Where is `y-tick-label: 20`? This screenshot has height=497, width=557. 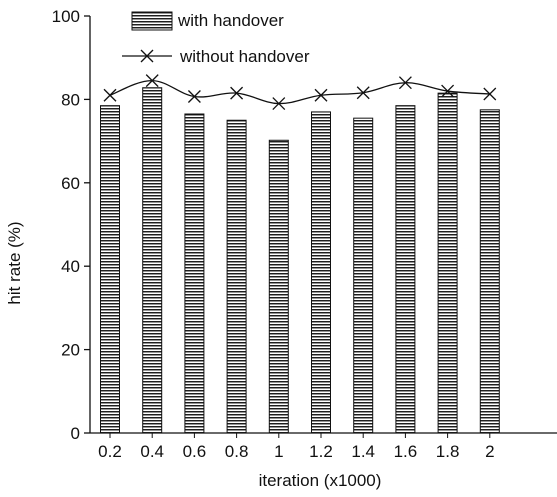
y-tick-label: 20 is located at coordinates (70, 350).